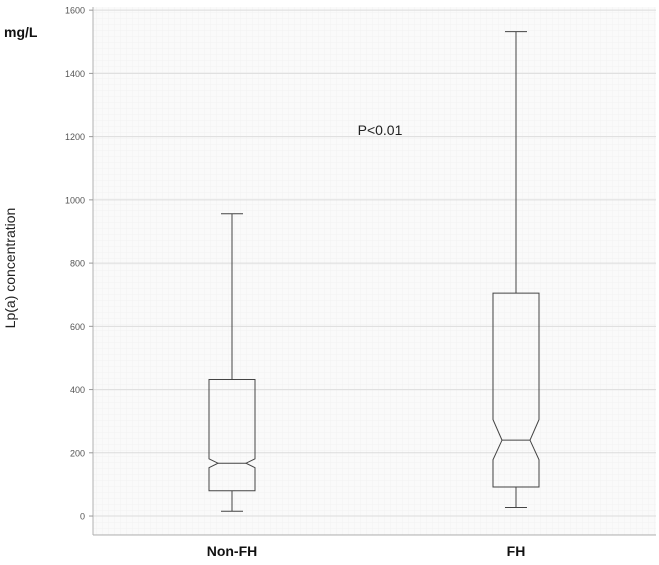 This screenshot has height=565, width=659. What do you see at coordinates (77, 327) in the screenshot?
I see `y-tick-label: 600` at bounding box center [77, 327].